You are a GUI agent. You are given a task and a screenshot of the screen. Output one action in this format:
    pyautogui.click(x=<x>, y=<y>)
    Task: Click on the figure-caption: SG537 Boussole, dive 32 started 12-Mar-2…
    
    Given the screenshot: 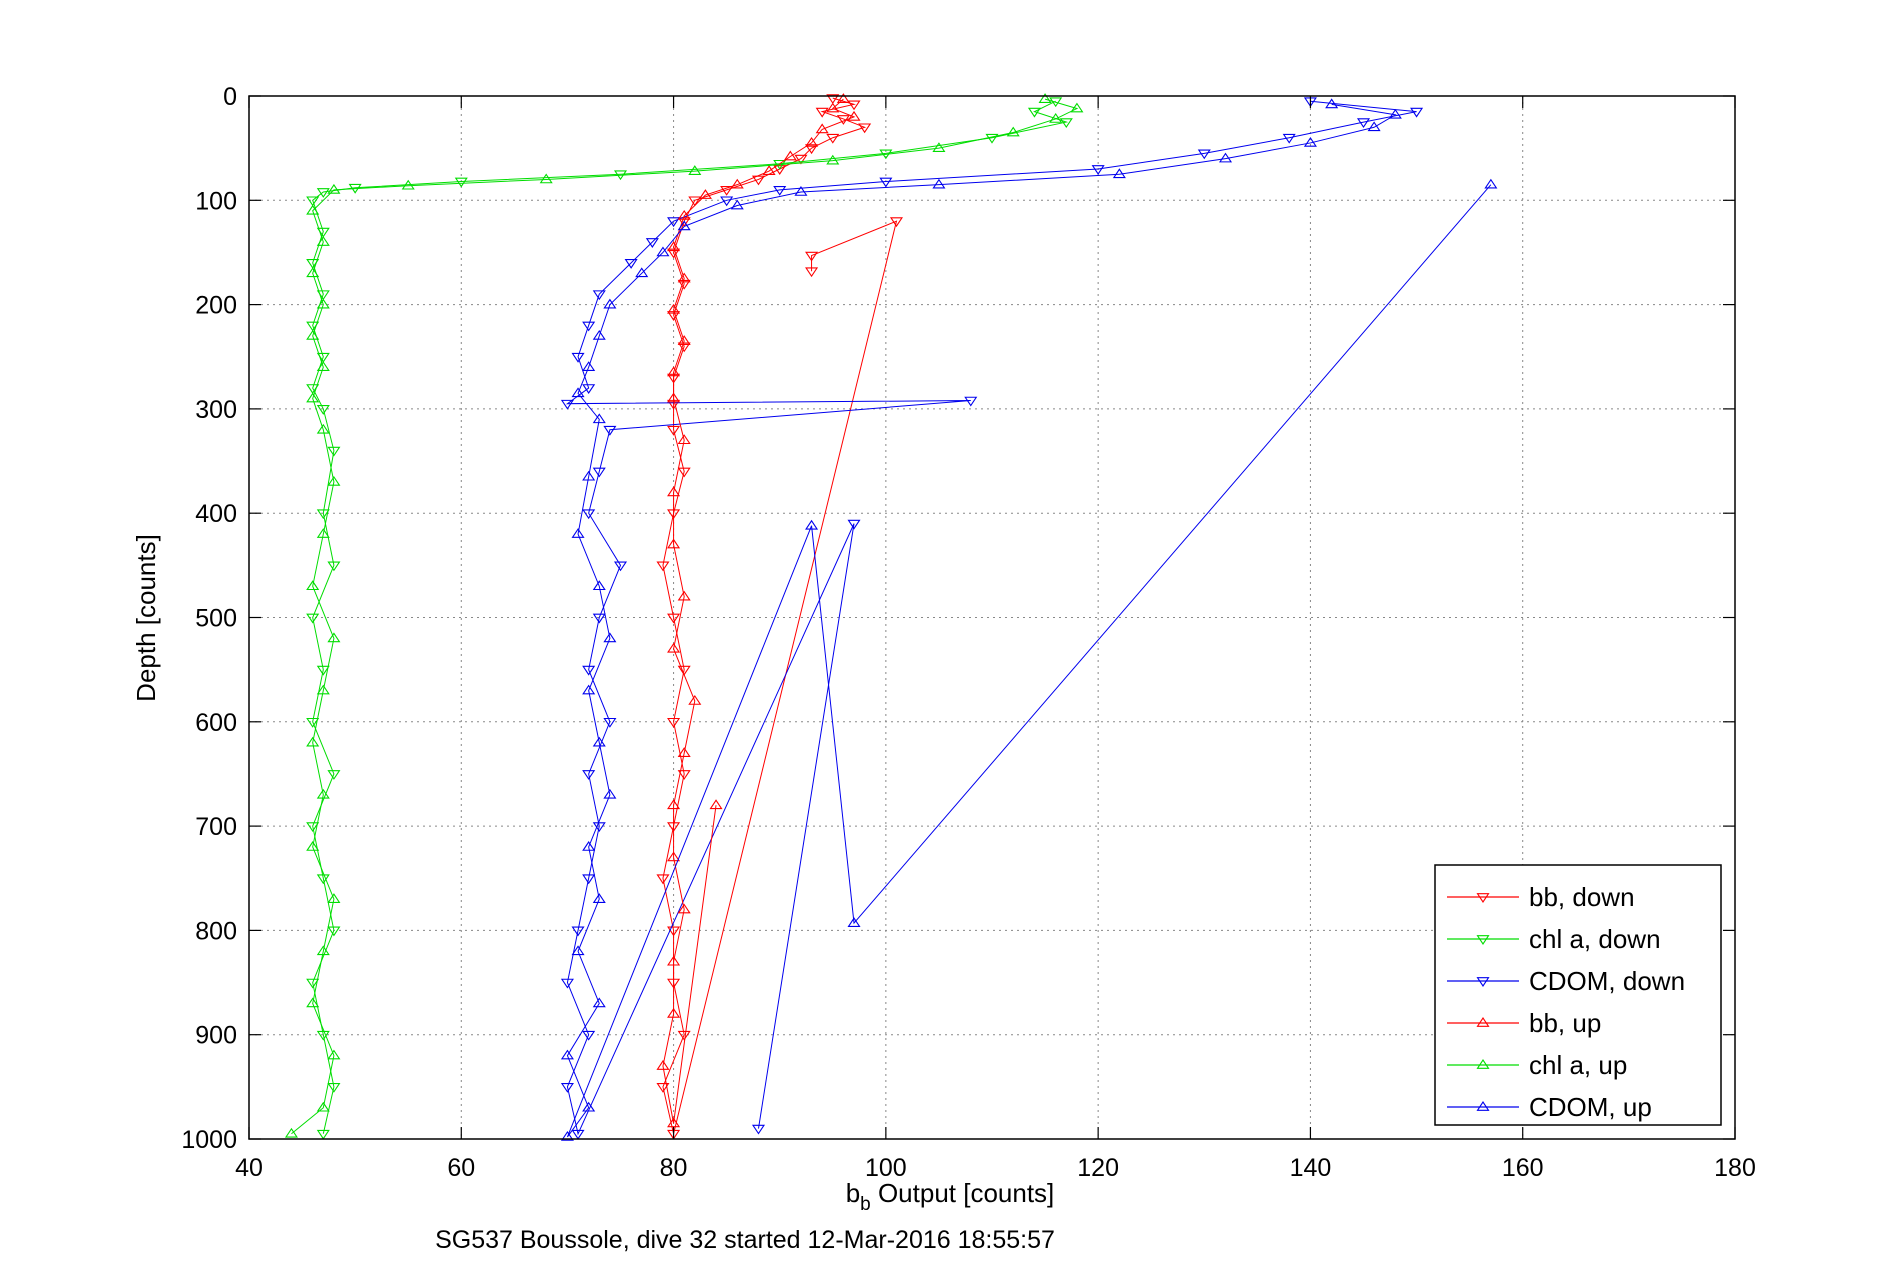 What is the action you would take?
    pyautogui.click(x=745, y=1240)
    